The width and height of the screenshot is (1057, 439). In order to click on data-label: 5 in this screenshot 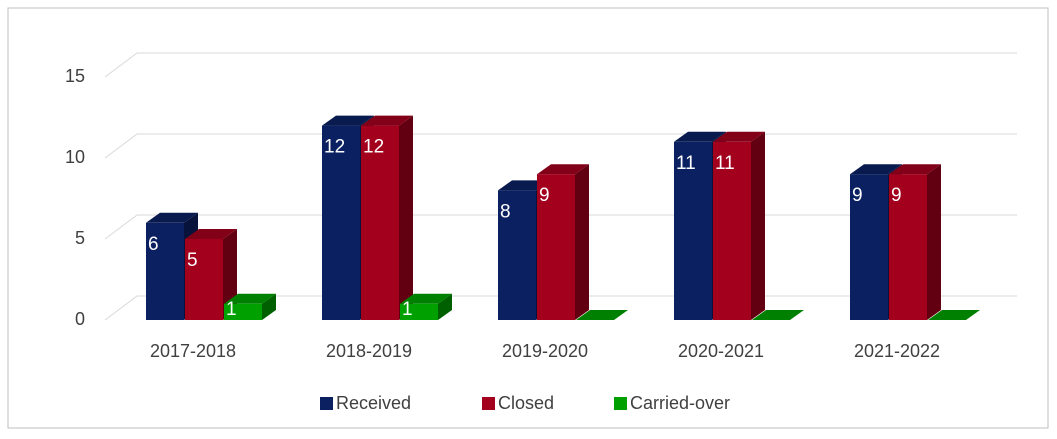, I will do `click(192, 260)`.